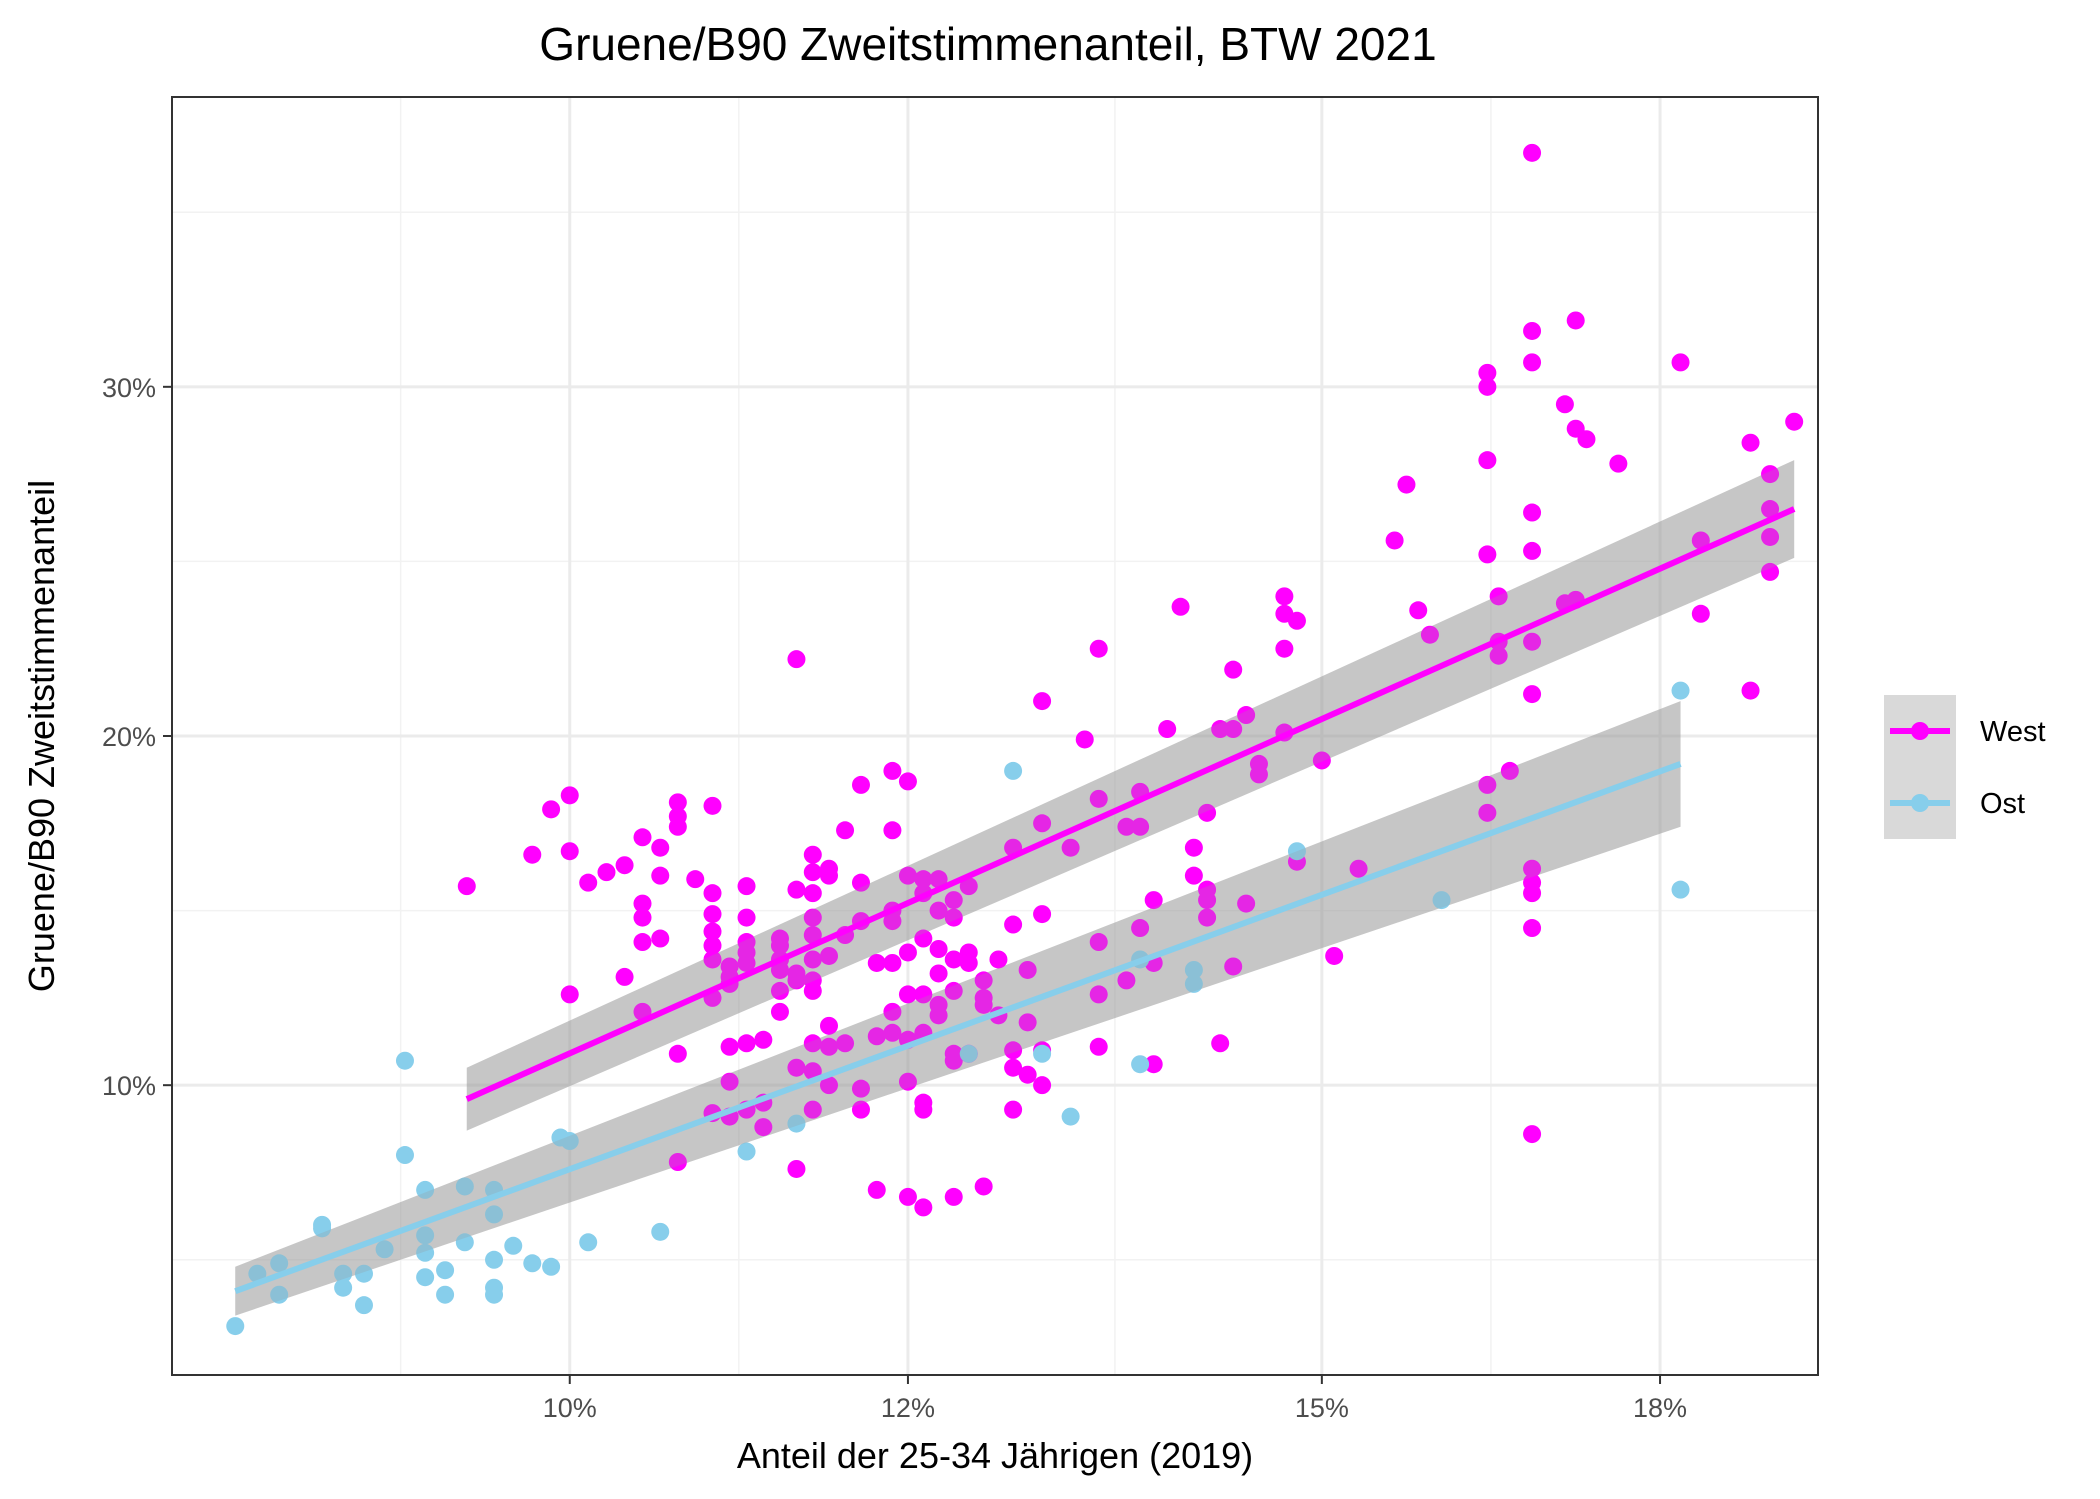 This screenshot has width=2100, height=1499. Describe the element at coordinates (987, 44) in the screenshot. I see `chart-title: Gruene/B90 Zweitstimmenanteil, BTW 2021` at that location.